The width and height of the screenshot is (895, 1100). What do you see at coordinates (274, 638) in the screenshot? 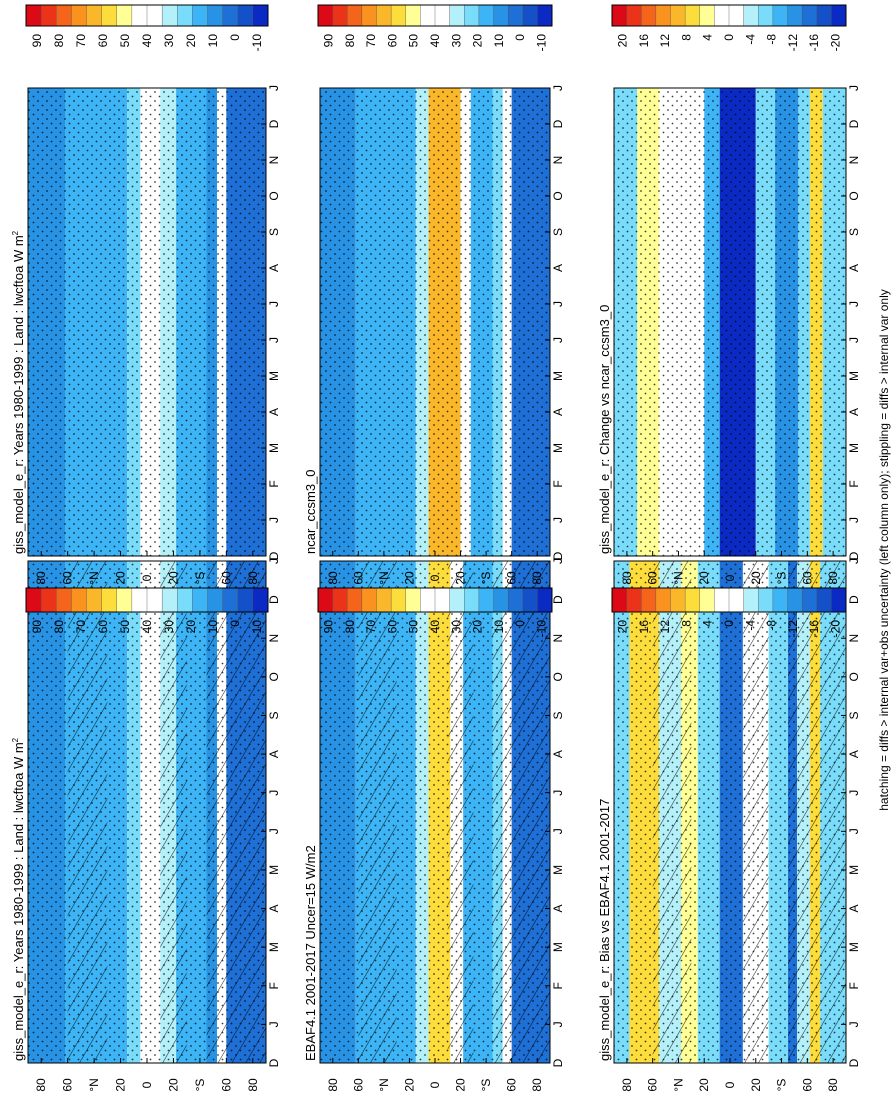
I see `month-tick-label: N` at bounding box center [274, 638].